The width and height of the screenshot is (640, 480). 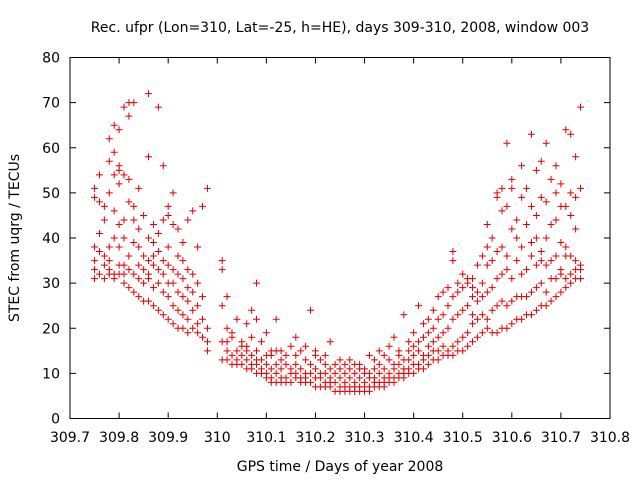 What do you see at coordinates (51, 374) in the screenshot?
I see `y-tick-label: 10` at bounding box center [51, 374].